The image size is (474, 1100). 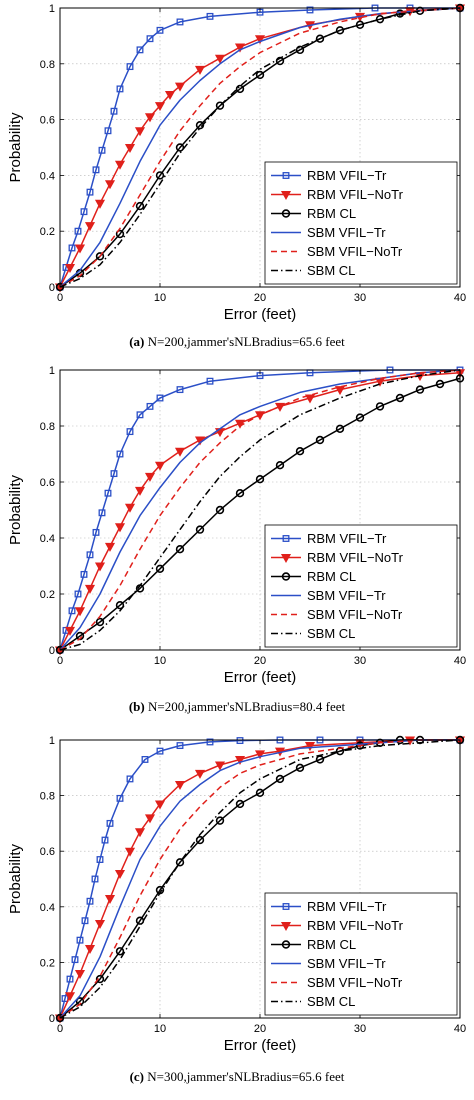 I want to click on caption-label: (a), so click(x=138, y=341).